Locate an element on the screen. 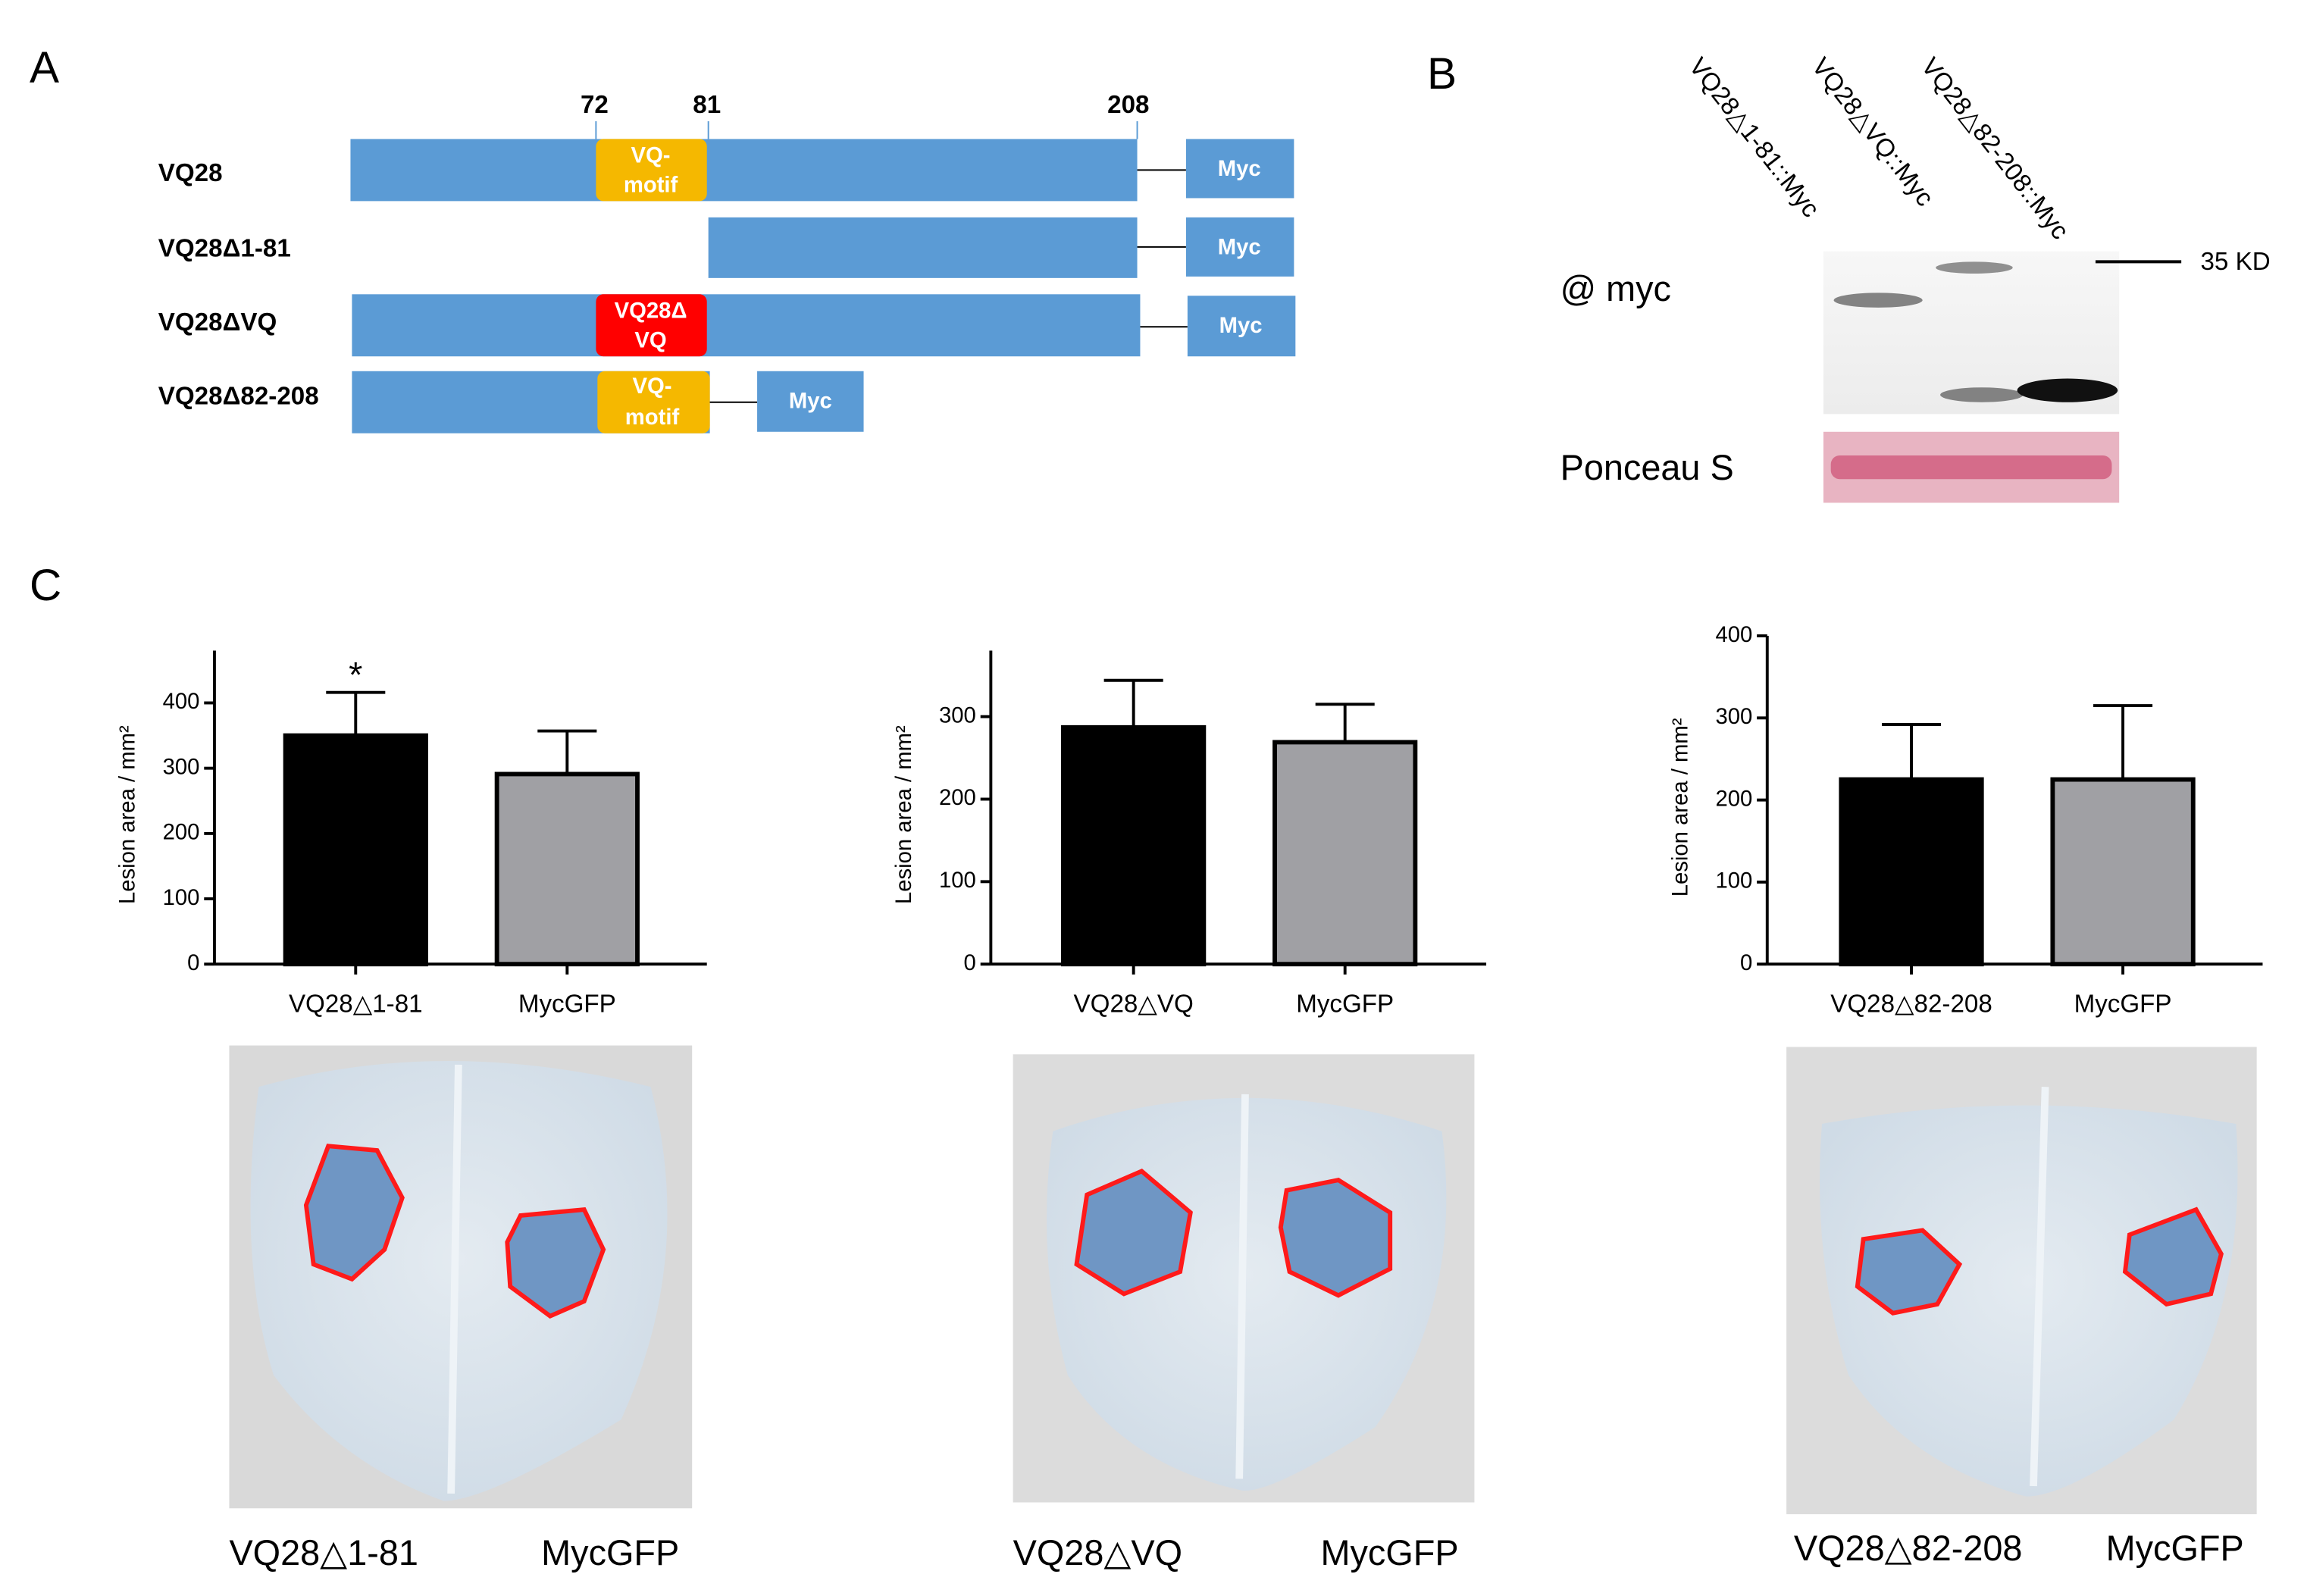  x-tick-label: VQ28△82-208 is located at coordinates (1911, 1004).